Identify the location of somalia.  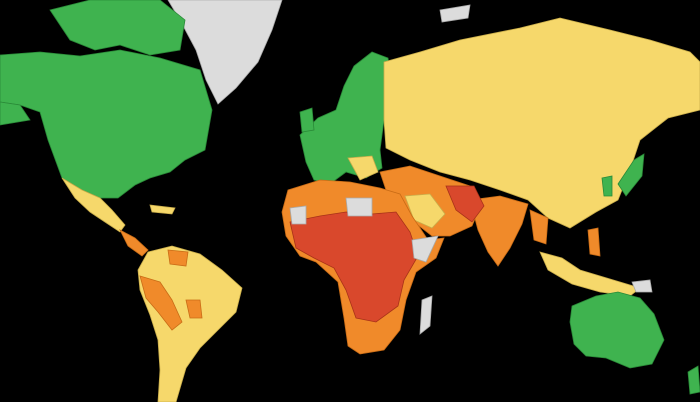
(425, 249).